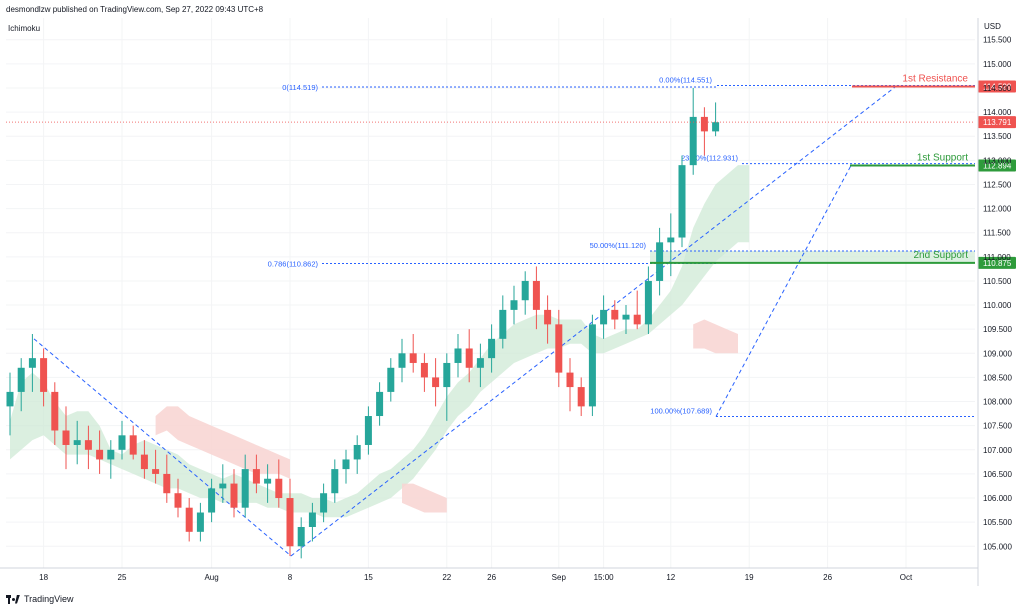  What do you see at coordinates (709, 158) in the screenshot?
I see `fib-level-label: 23.60%(112.931)` at bounding box center [709, 158].